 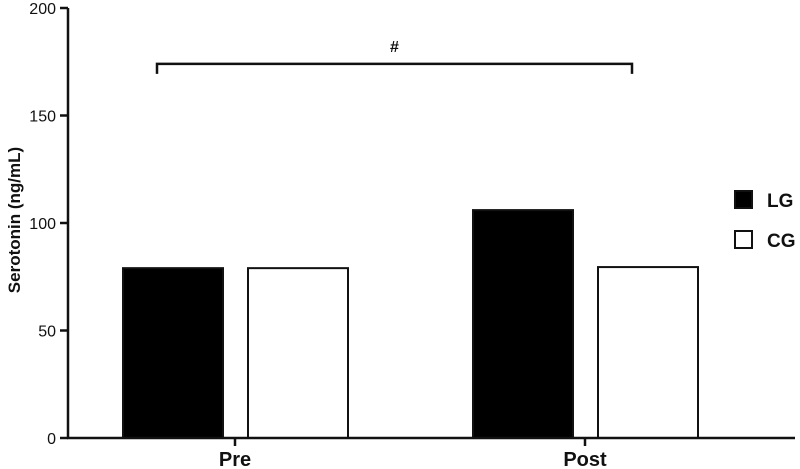 I want to click on bar-cg-post, so click(x=648, y=353).